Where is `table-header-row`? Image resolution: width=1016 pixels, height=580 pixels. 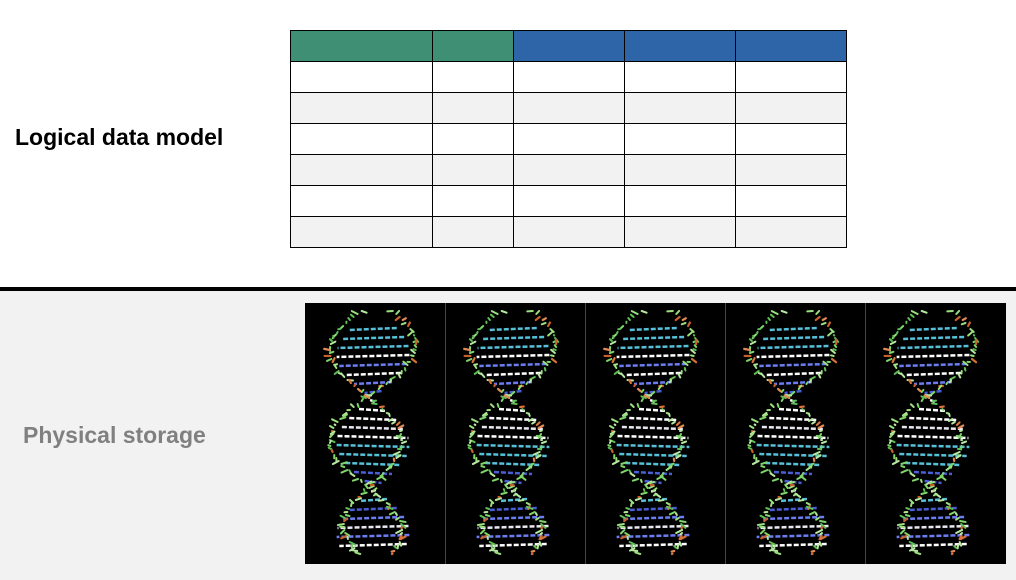
table-header-row is located at coordinates (568, 46).